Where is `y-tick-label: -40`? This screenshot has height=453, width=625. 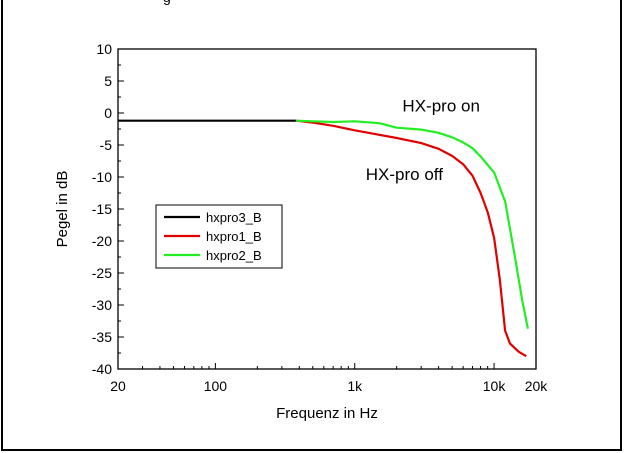 y-tick-label: -40 is located at coordinates (102, 369).